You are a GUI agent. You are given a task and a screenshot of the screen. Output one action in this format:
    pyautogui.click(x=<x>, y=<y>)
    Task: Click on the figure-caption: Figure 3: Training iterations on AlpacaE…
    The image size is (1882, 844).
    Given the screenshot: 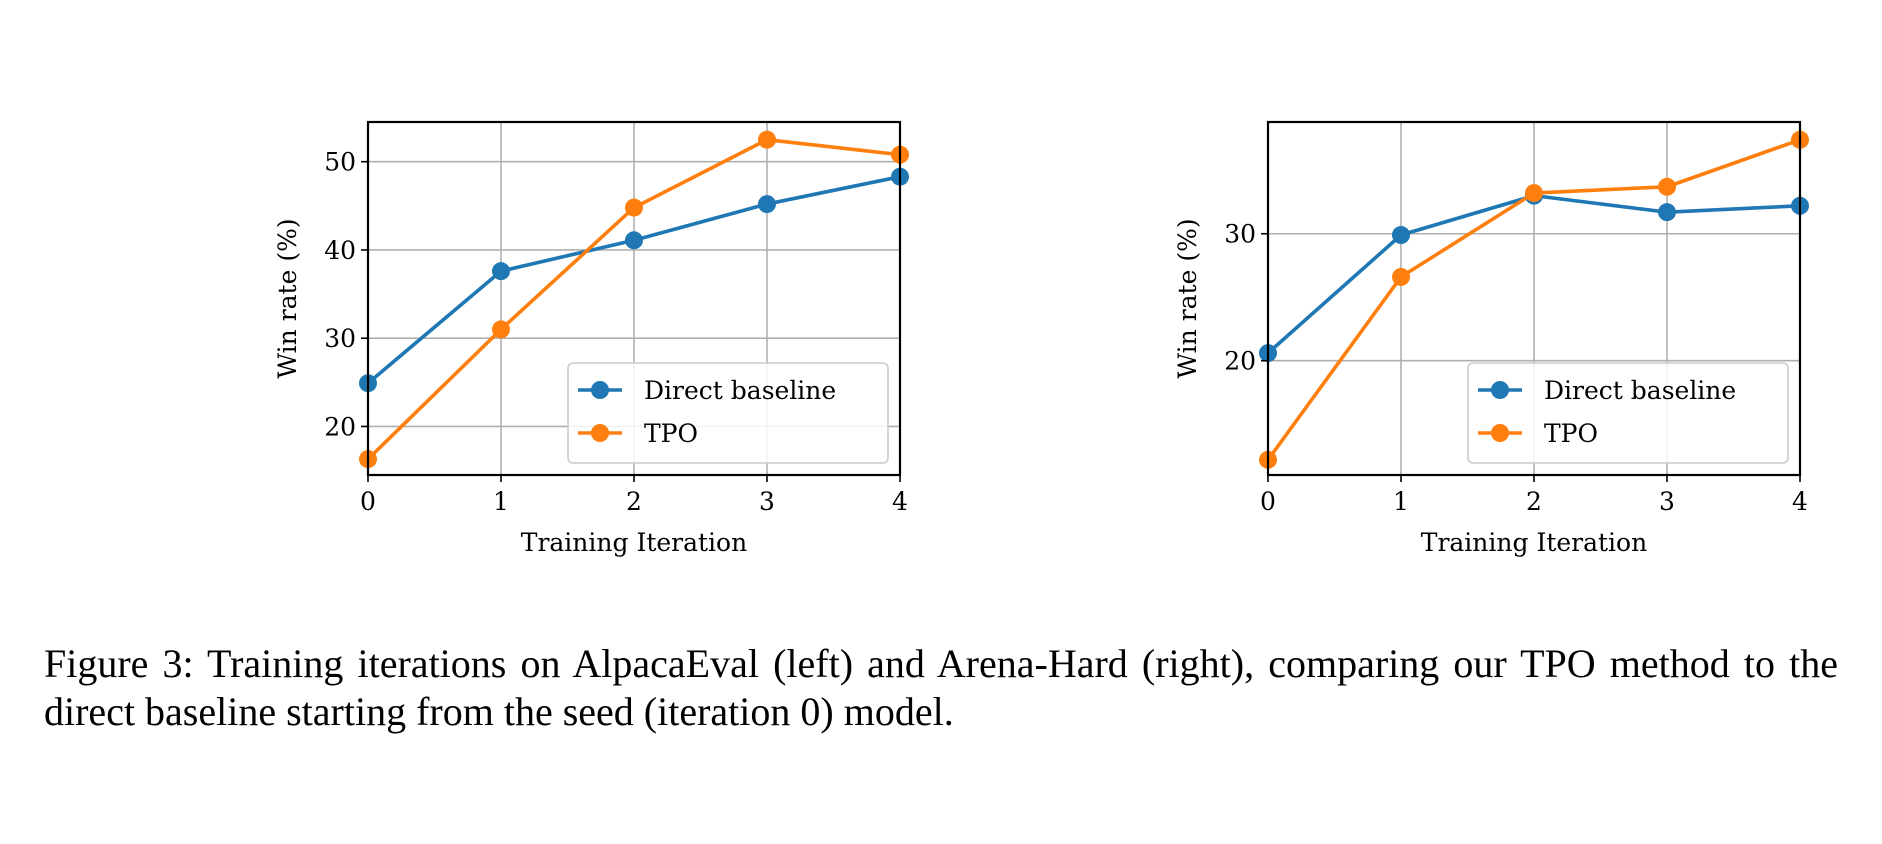 What is the action you would take?
    pyautogui.click(x=941, y=687)
    